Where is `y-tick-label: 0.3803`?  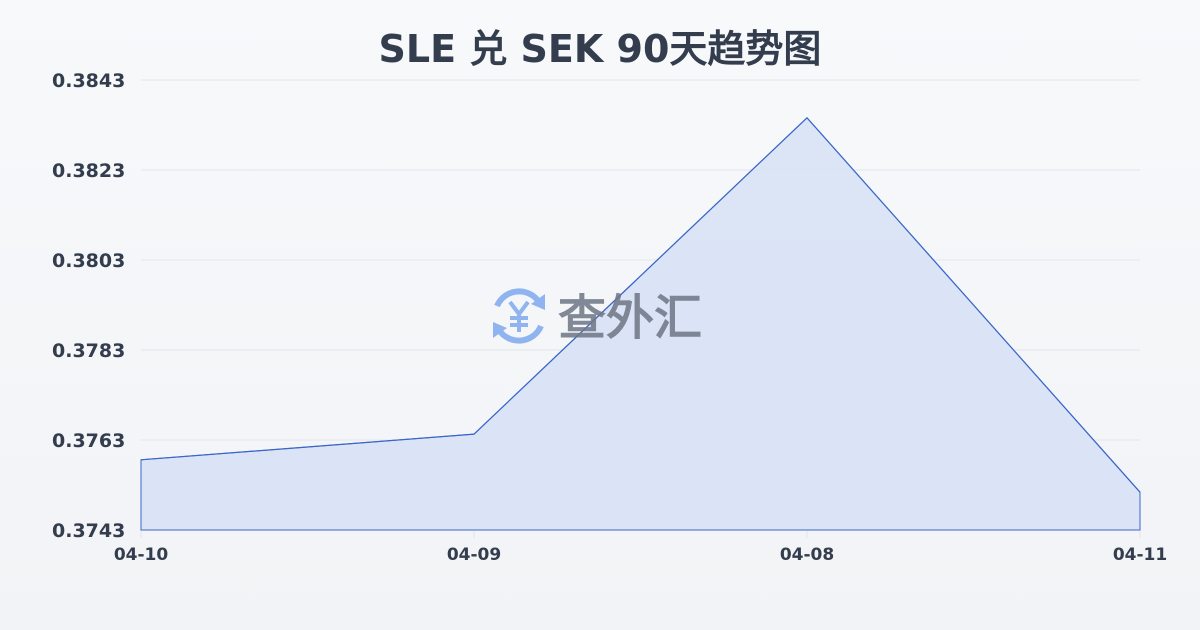
y-tick-label: 0.3803 is located at coordinates (88, 261).